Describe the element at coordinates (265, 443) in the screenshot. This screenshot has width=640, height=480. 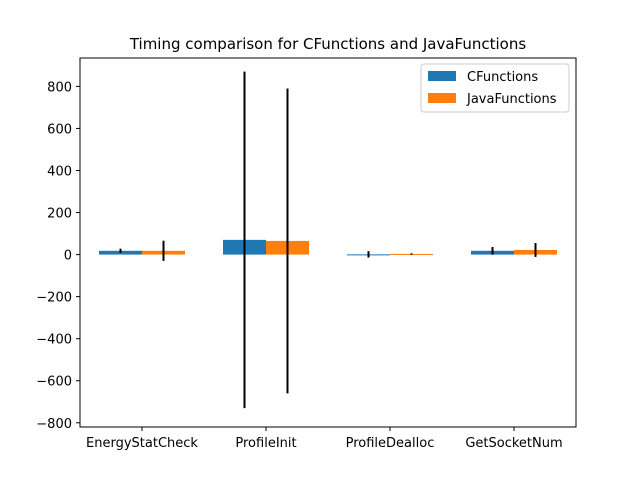
I see `x-tick-label: ProfileInit` at that location.